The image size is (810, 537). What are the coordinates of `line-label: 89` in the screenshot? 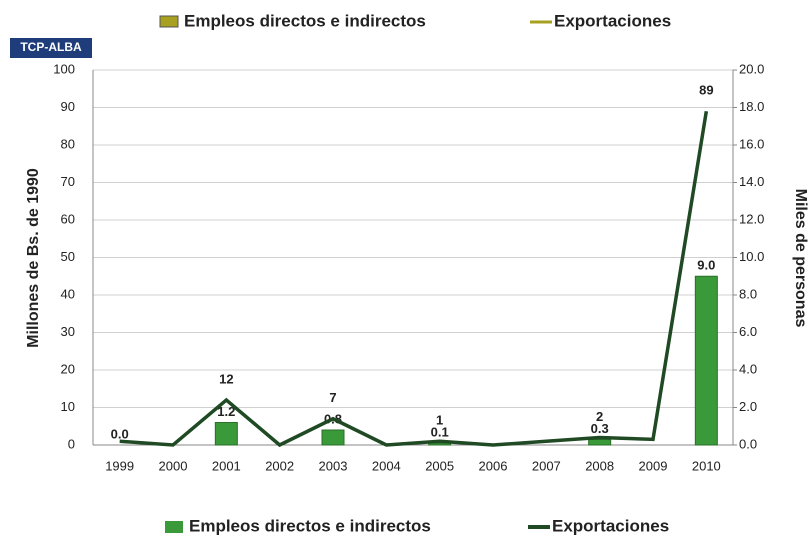 It's located at (706, 90).